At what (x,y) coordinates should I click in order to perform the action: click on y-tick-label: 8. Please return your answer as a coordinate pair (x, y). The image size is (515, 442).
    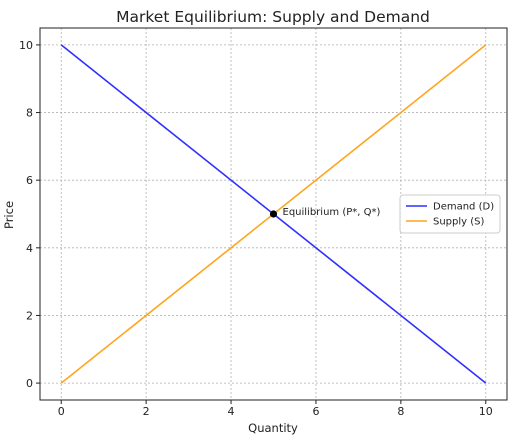
    Looking at the image, I should click on (29, 113).